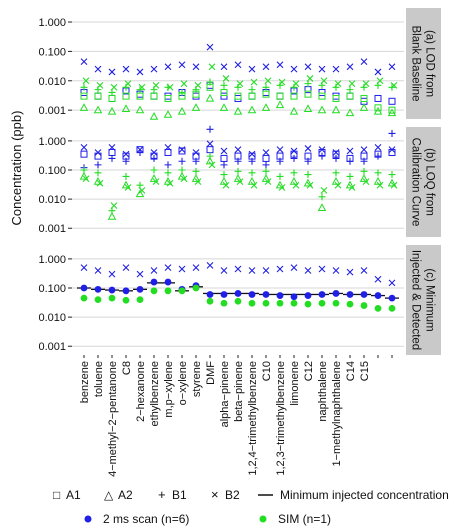 The height and width of the screenshot is (529, 474). I want to click on legend-2ms-scan-swatch, so click(88, 519).